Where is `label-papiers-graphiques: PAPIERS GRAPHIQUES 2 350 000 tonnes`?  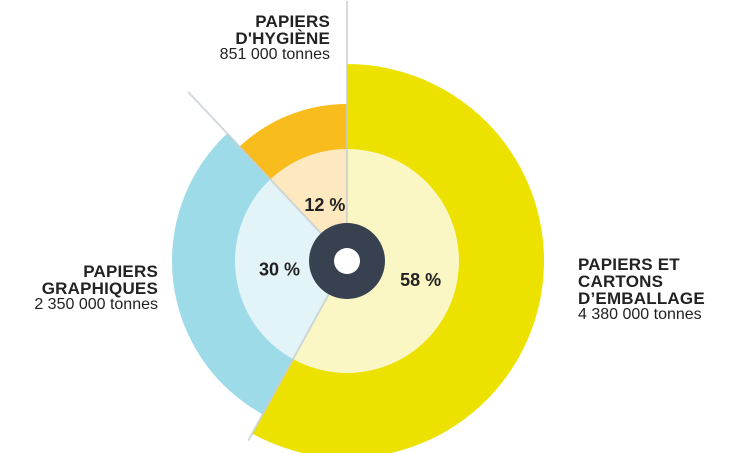 label-papiers-graphiques: PAPIERS GRAPHIQUES 2 350 000 tonnes is located at coordinates (79, 288).